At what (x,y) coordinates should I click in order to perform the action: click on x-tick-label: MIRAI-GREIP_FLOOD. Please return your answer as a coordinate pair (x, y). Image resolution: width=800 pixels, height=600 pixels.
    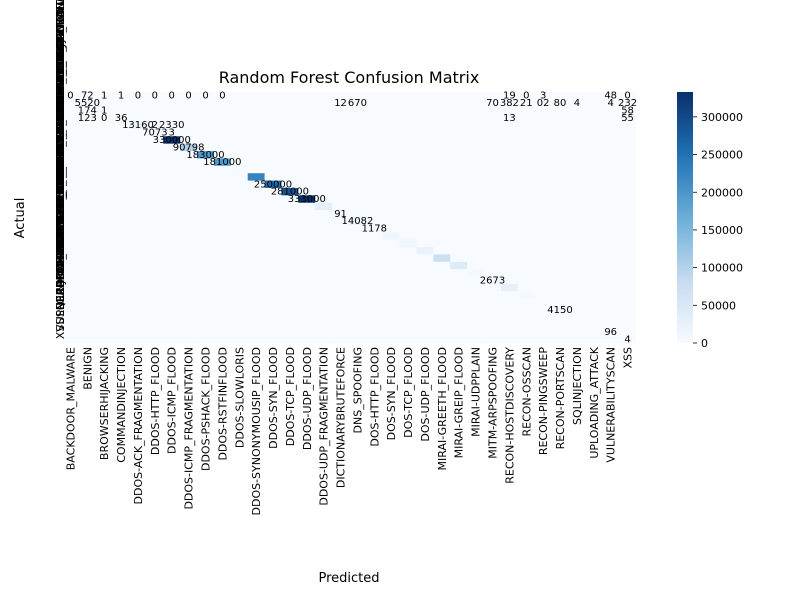
    Looking at the image, I should click on (459, 402).